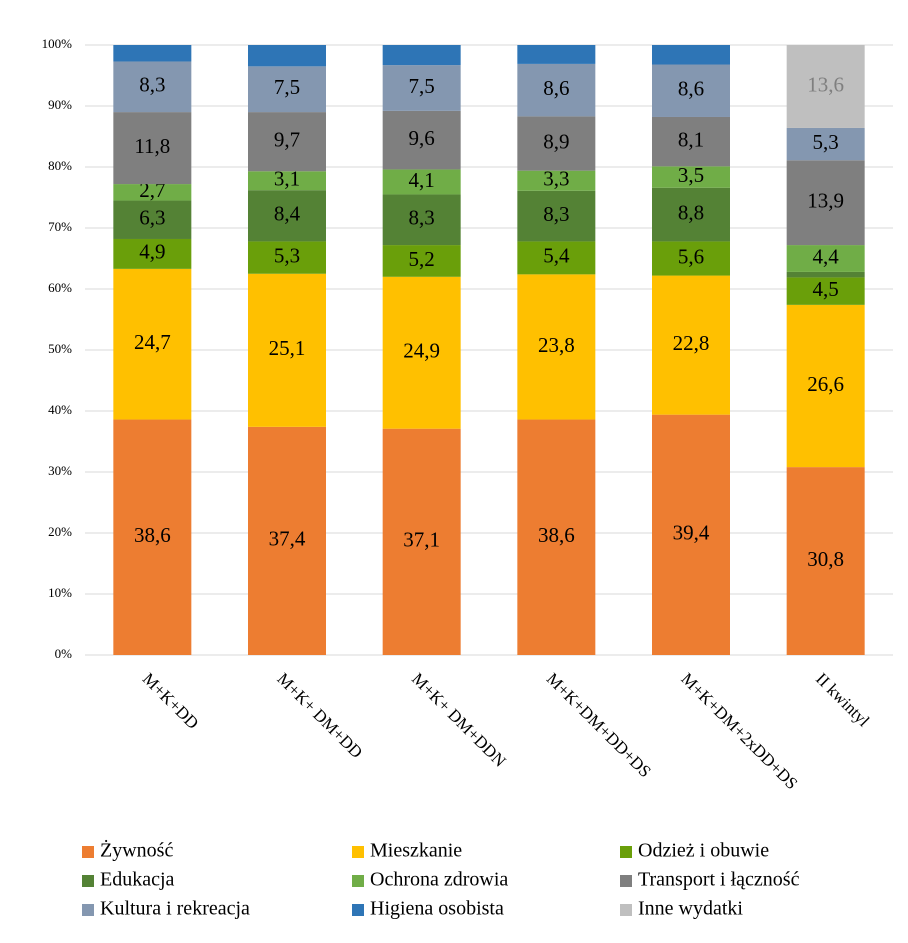 The height and width of the screenshot is (943, 908). What do you see at coordinates (137, 880) in the screenshot?
I see `legend-label: Edukacja` at bounding box center [137, 880].